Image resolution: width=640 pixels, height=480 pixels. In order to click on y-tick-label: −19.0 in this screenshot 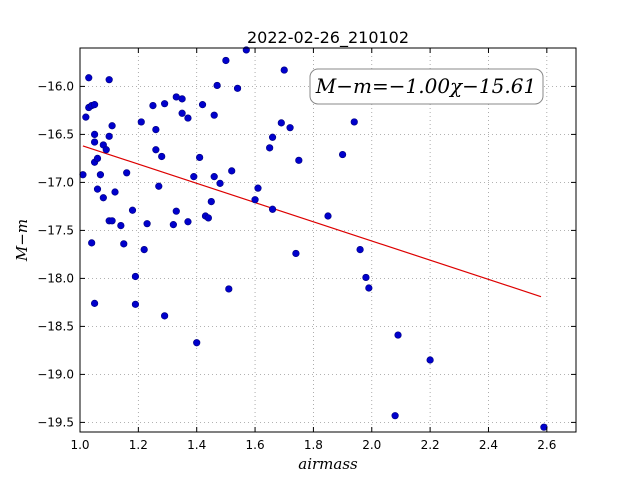, I will do `click(55, 374)`.